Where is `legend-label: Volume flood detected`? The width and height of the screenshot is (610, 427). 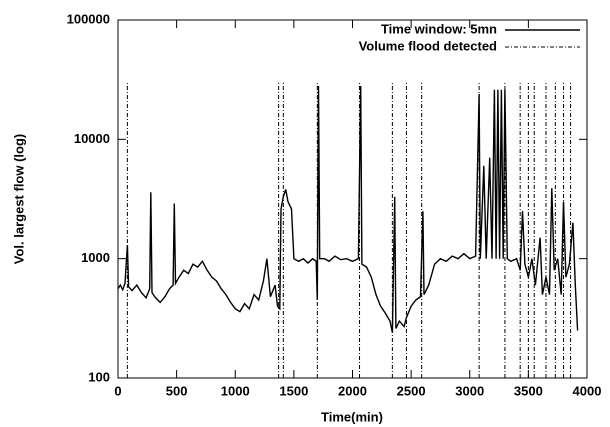 legend-label: Volume flood detected is located at coordinates (428, 45).